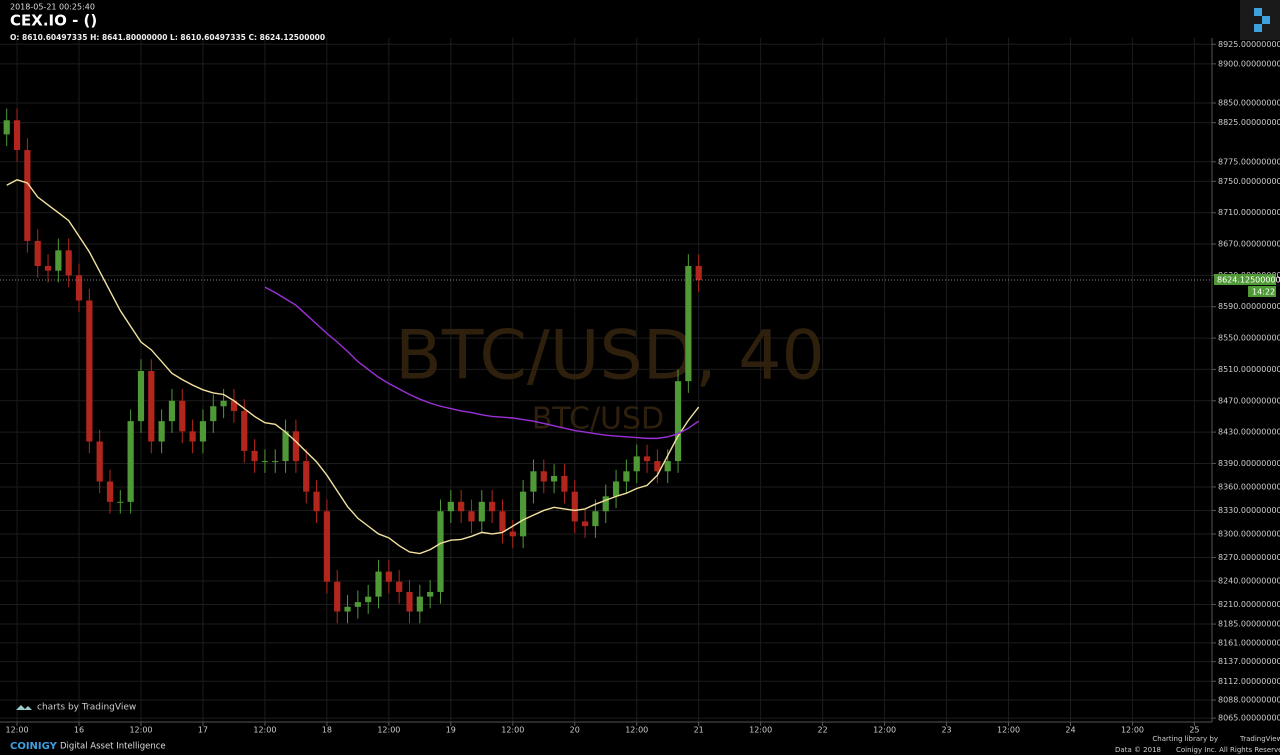 Image resolution: width=1280 pixels, height=755 pixels. What do you see at coordinates (86, 708) in the screenshot?
I see `tv-badge: charts by TradingView` at bounding box center [86, 708].